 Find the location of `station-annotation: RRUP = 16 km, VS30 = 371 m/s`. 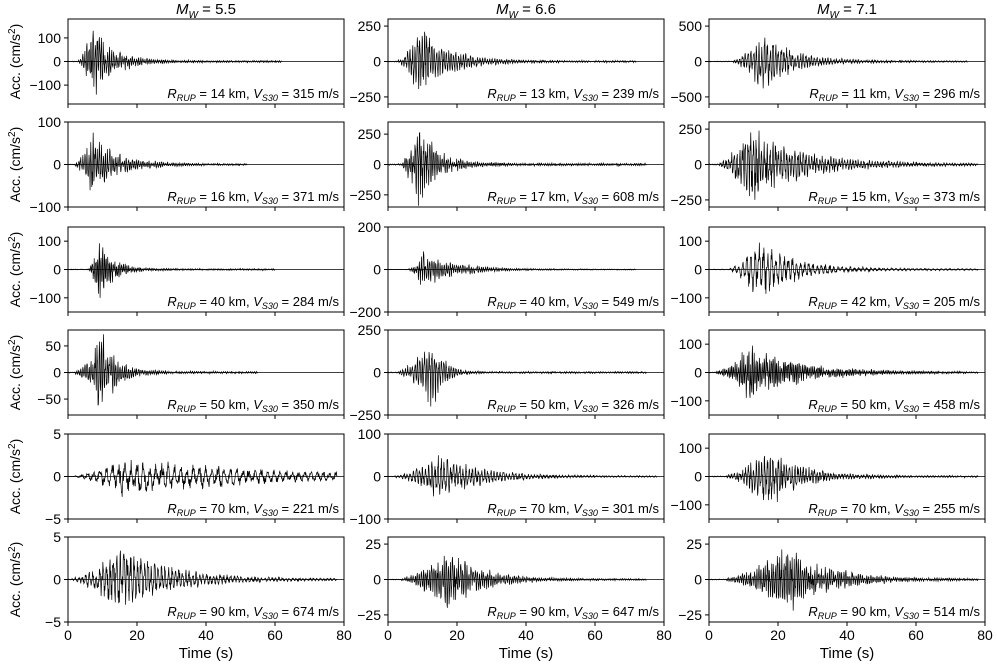

station-annotation: RRUP = 16 km, VS30 = 371 m/s is located at coordinates (253, 197).